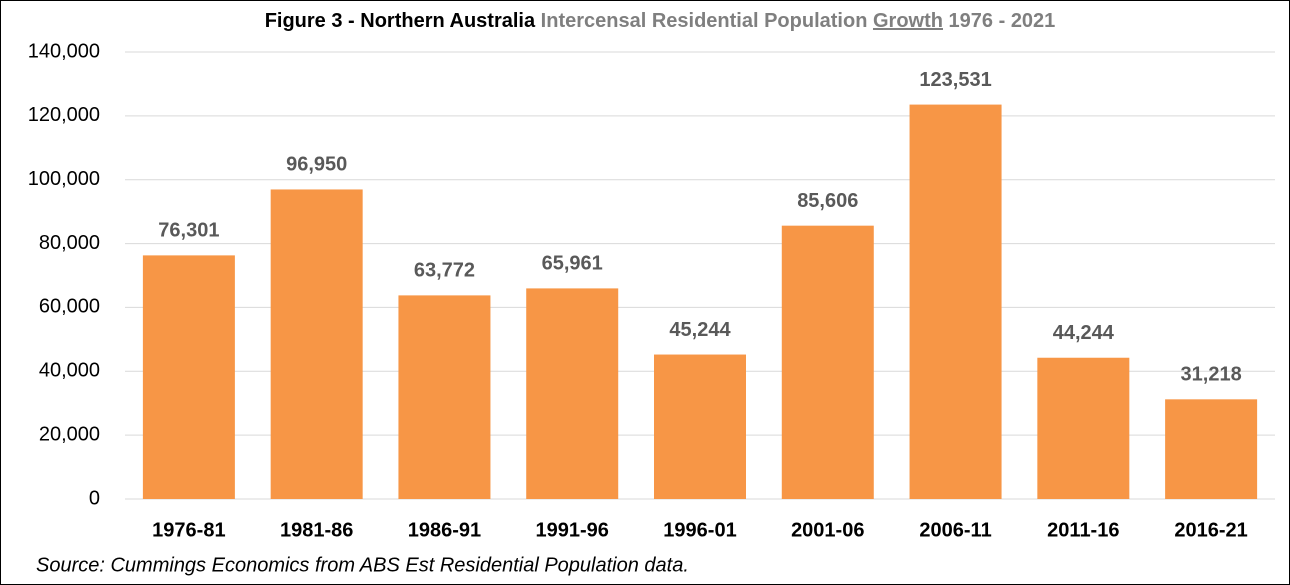  I want to click on x-tick-label: 1981-86, so click(316, 530).